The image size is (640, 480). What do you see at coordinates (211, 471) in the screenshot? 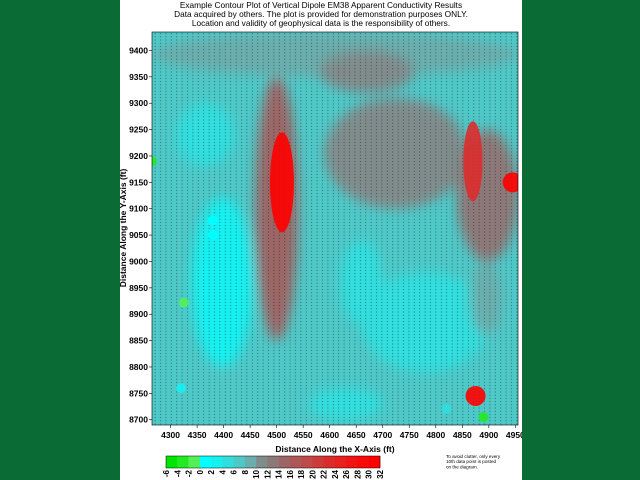
I see `legend-label: 2` at bounding box center [211, 471].